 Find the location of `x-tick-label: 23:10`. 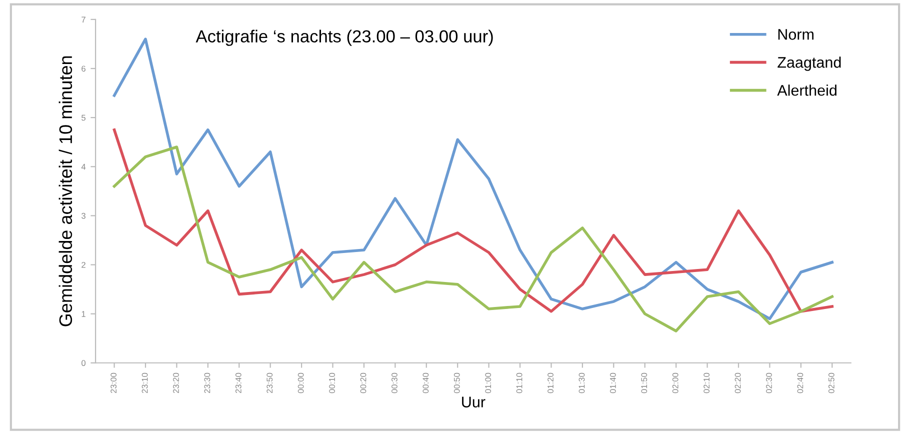

x-tick-label: 23:10 is located at coordinates (145, 383).